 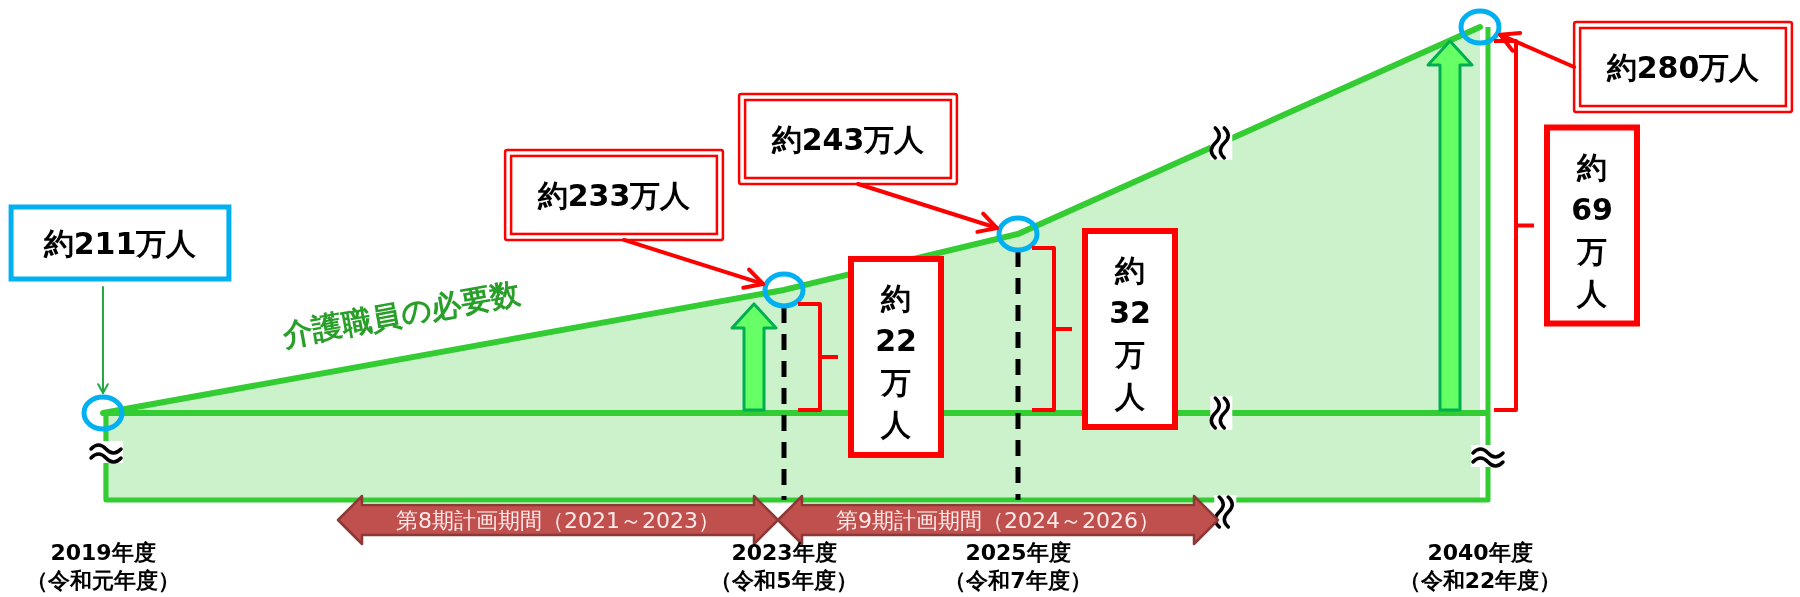 I want to click on annotation: 第8期計画期間（2021～2023）, so click(x=558, y=520).